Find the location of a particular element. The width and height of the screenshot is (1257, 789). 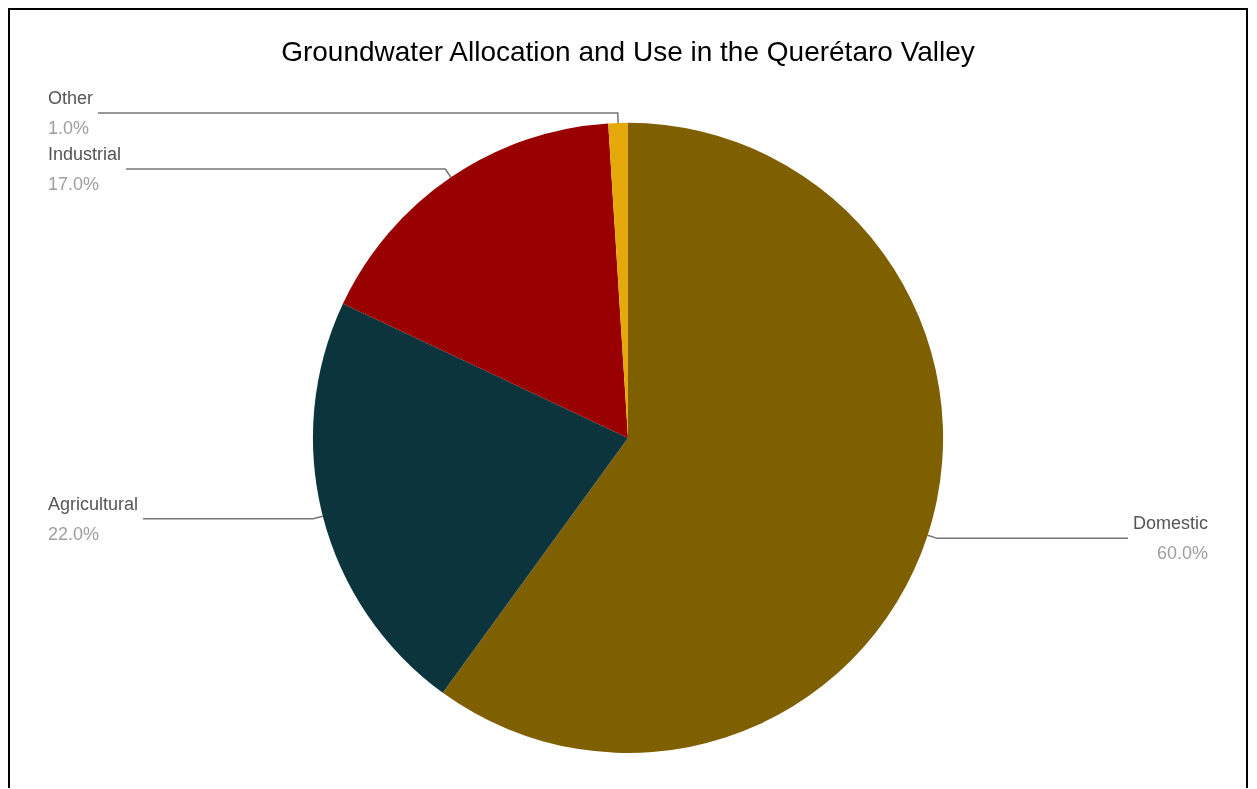

data-label: 60.0% is located at coordinates (1182, 553).